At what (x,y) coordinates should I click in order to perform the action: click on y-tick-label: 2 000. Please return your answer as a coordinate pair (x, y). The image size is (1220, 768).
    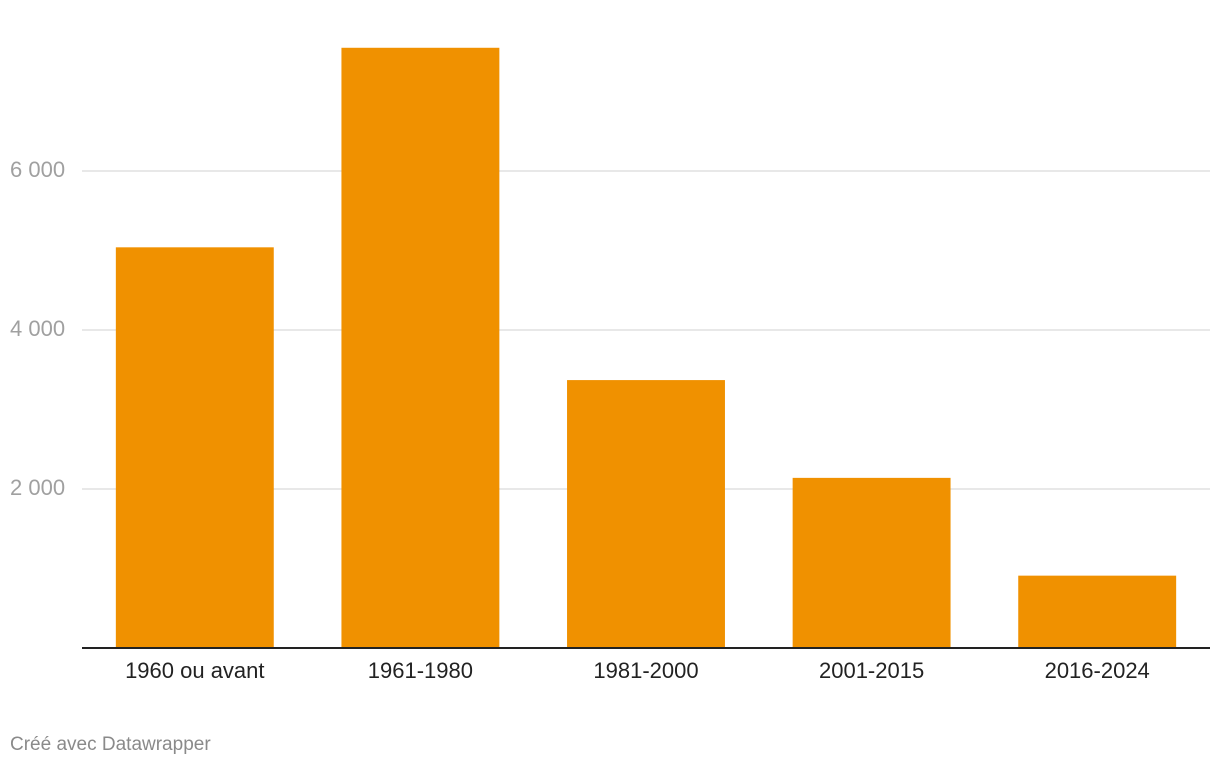
    Looking at the image, I should click on (37, 487).